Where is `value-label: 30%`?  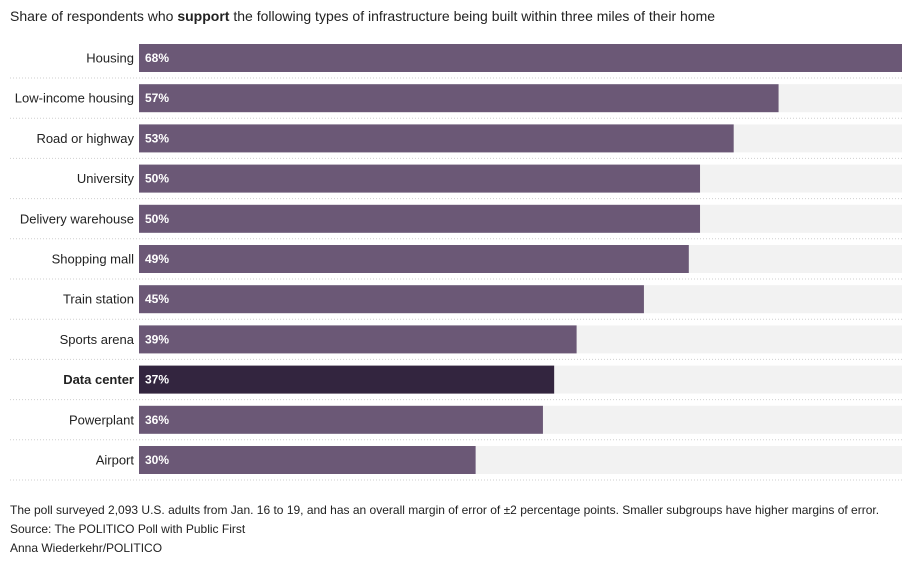
value-label: 30% is located at coordinates (157, 460).